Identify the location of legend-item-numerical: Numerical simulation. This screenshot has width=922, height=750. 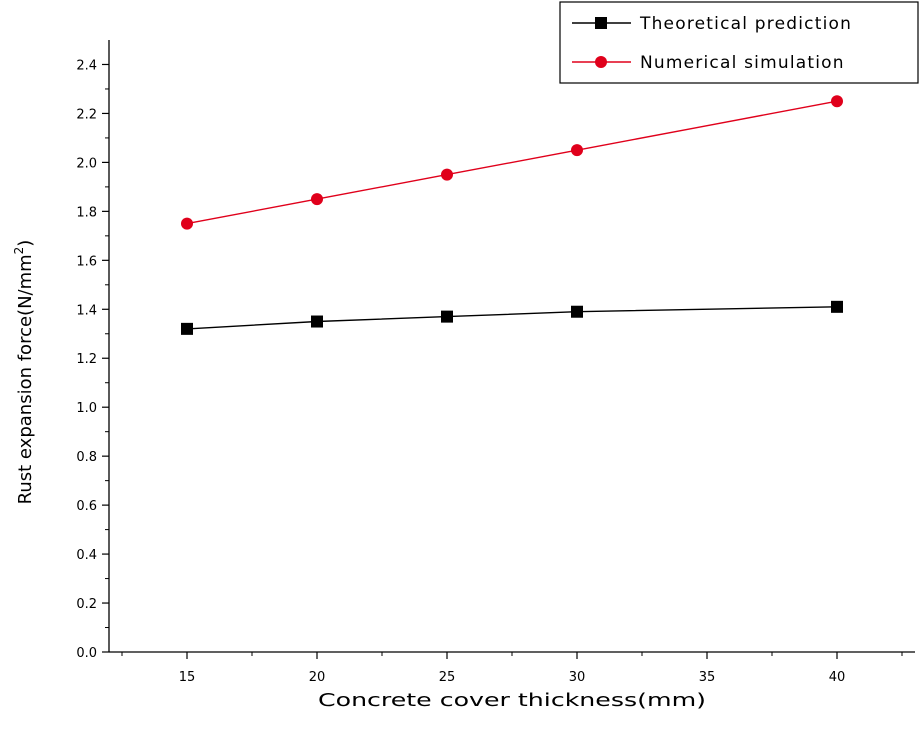
(708, 63).